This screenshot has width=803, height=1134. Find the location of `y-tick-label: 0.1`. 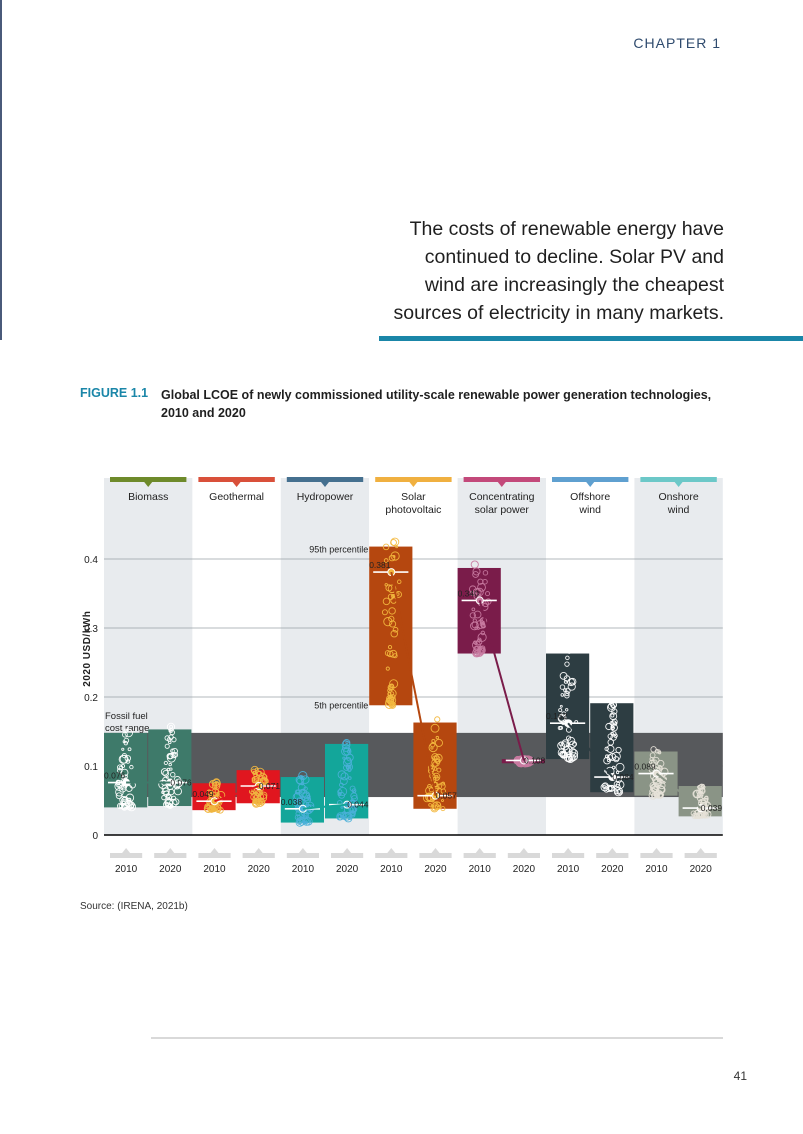

y-tick-label: 0.1 is located at coordinates (91, 767).